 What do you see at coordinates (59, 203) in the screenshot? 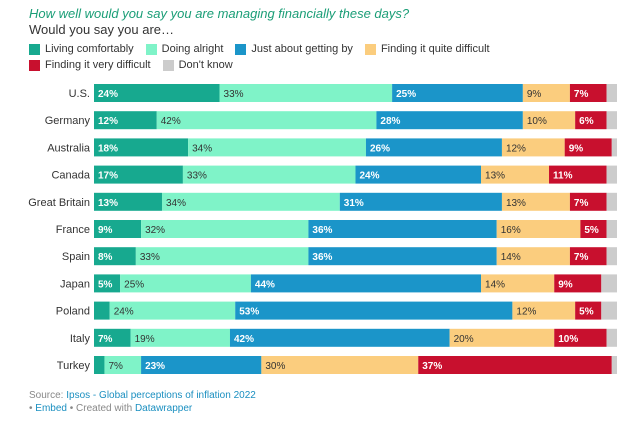
I see `category-label: Great Britain` at bounding box center [59, 203].